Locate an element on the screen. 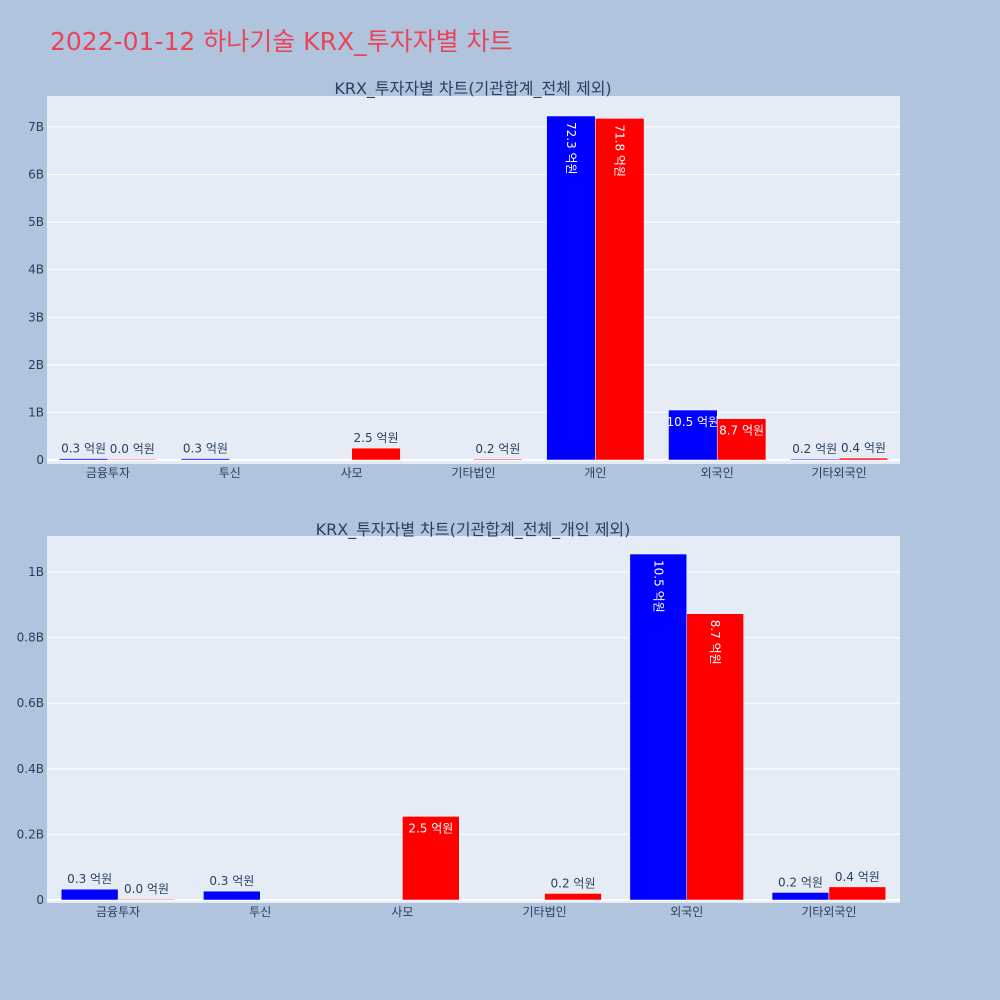 This screenshot has height=1000, width=1000. bar-data-label: 71.8 억원 is located at coordinates (620, 150).